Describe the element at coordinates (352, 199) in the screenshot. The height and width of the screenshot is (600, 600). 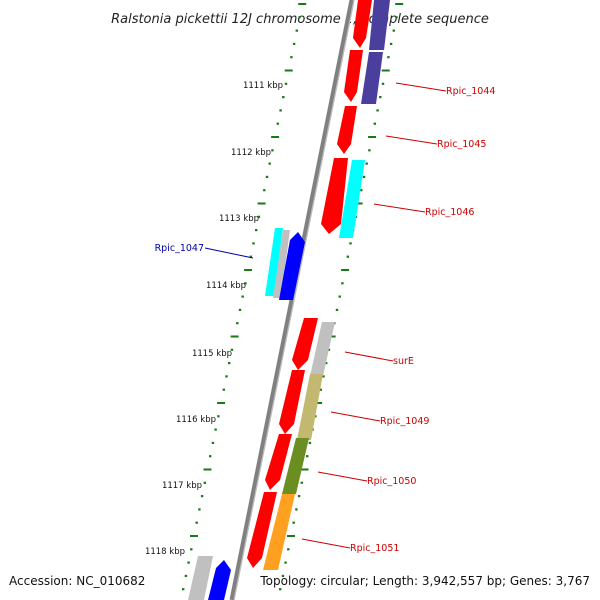
I see `gene-rpic1046-rna` at that location.